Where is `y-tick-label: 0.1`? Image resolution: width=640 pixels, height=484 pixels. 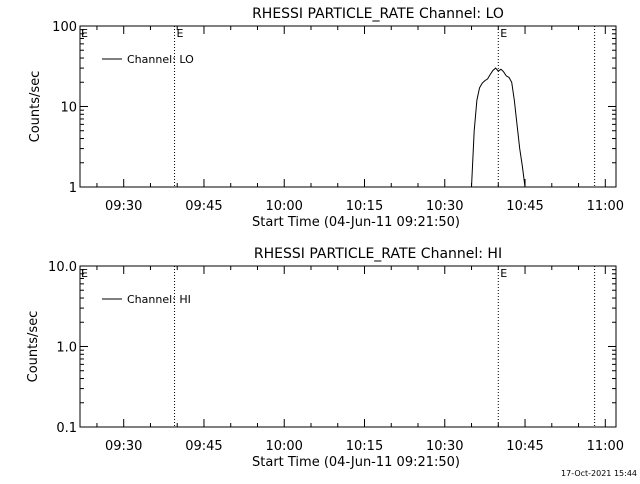 y-tick-label: 0.1 is located at coordinates (66, 428).